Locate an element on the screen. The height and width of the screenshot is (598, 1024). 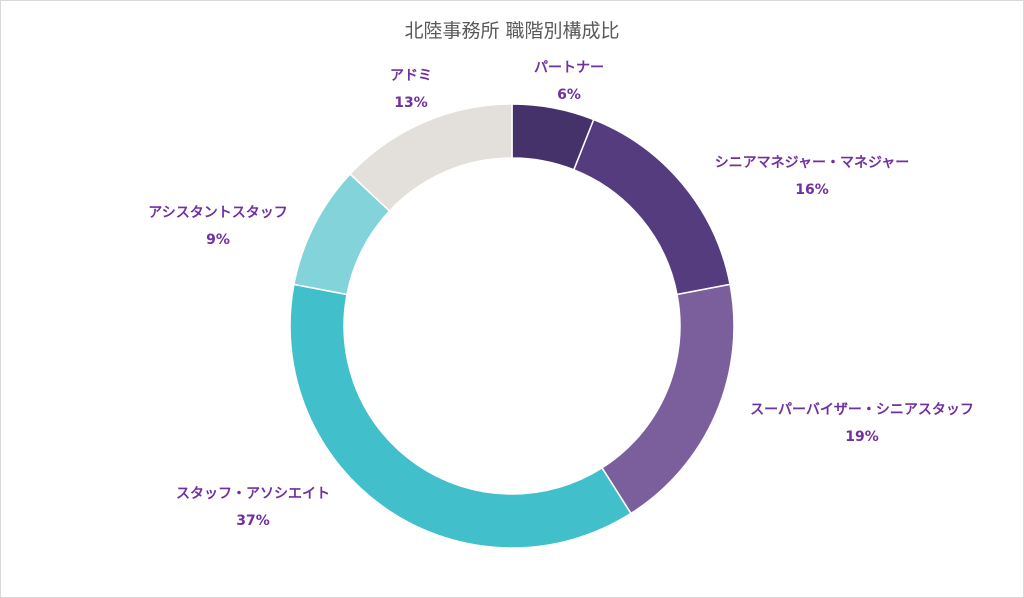
chart-title: 北陸事務所 職階別構成比 is located at coordinates (511, 31).